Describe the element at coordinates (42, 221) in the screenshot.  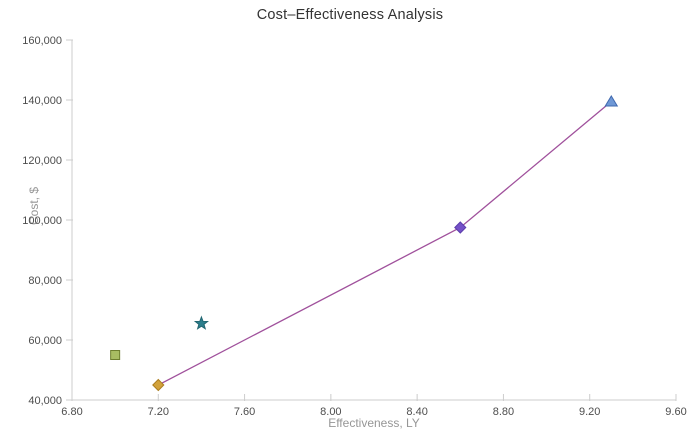
I see `y-tick-label: 100,000` at that location.